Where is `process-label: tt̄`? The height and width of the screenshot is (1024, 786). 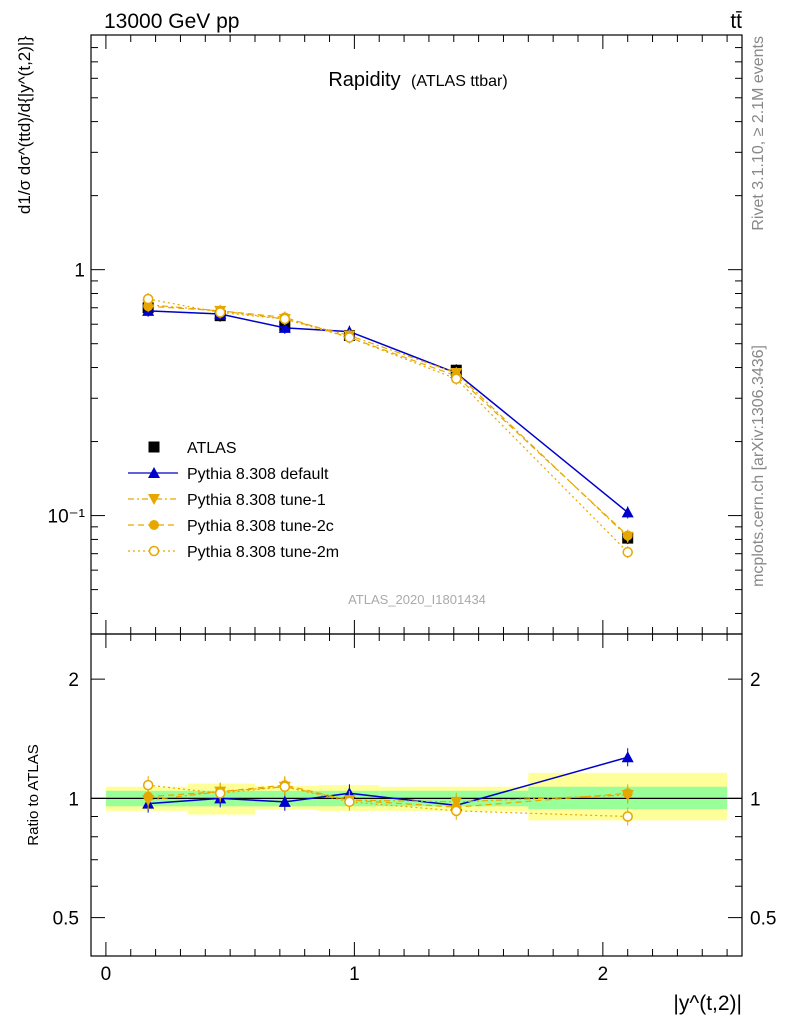
process-label: tt̄ is located at coordinates (736, 21).